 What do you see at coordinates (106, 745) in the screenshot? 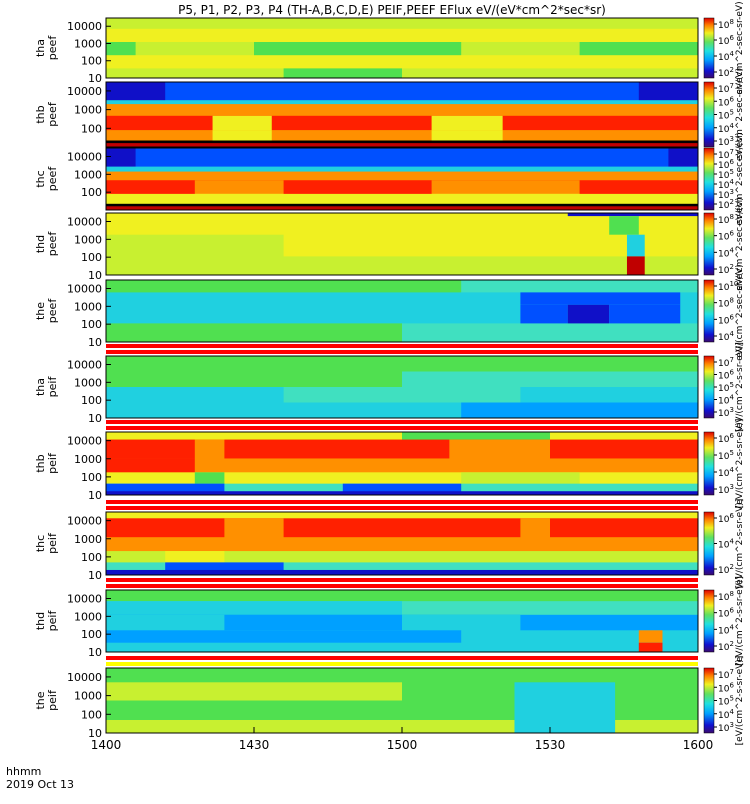
I see `x-tick-label: 1400` at bounding box center [106, 745].